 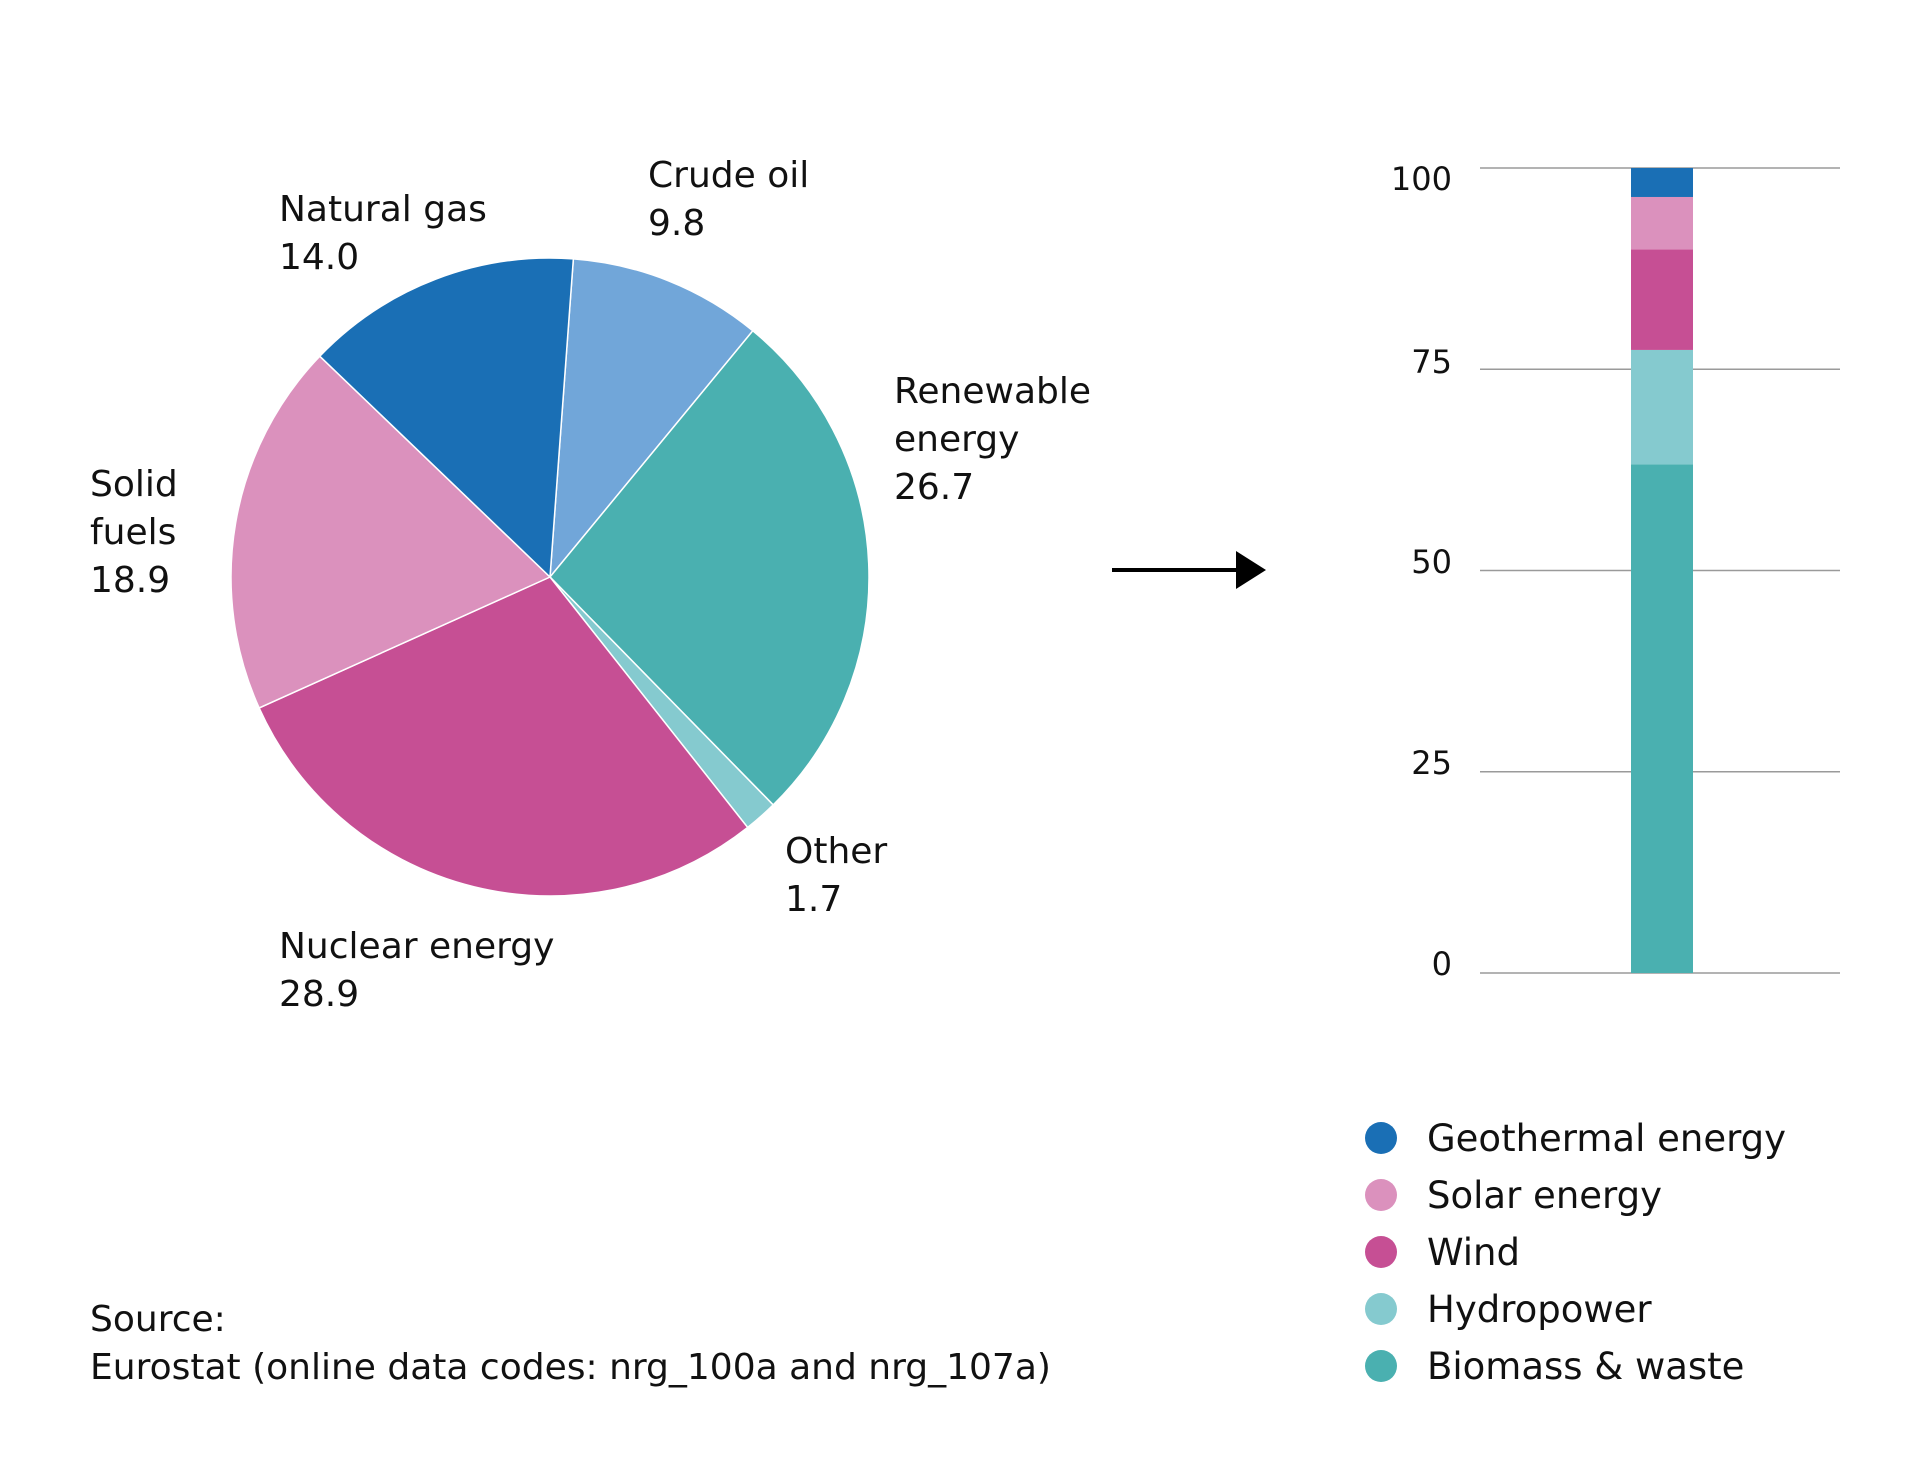 I want to click on slice-label: energy, so click(x=957, y=439).